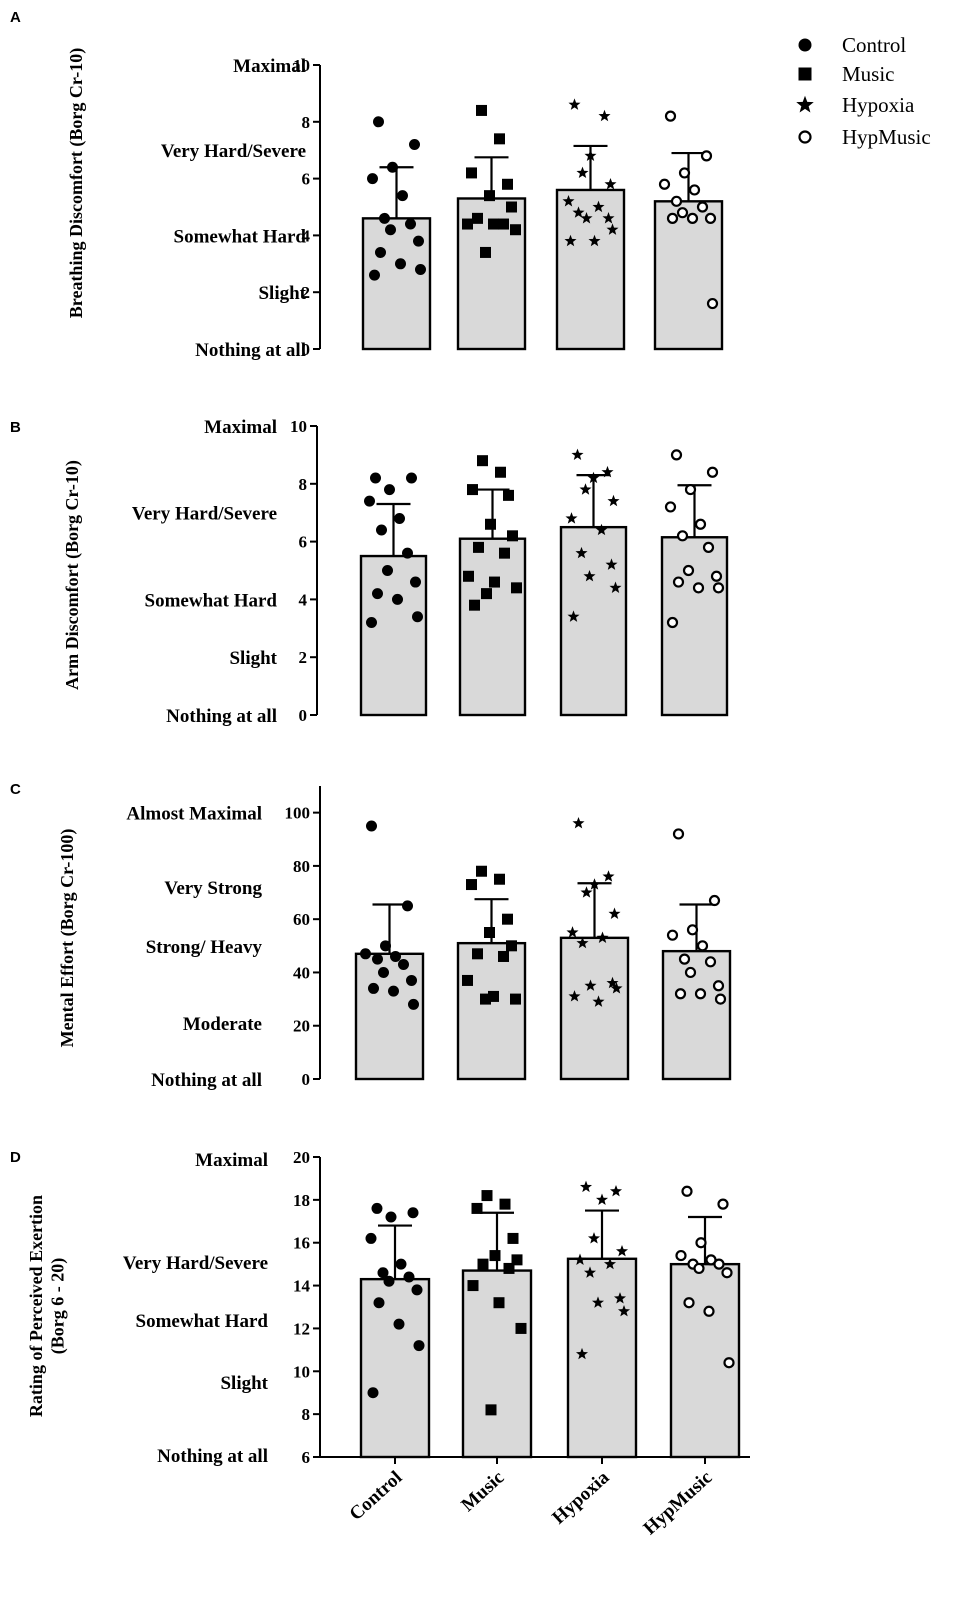  I want to click on legend: Control Music Hypoxia HypMusic, so click(863, 91).